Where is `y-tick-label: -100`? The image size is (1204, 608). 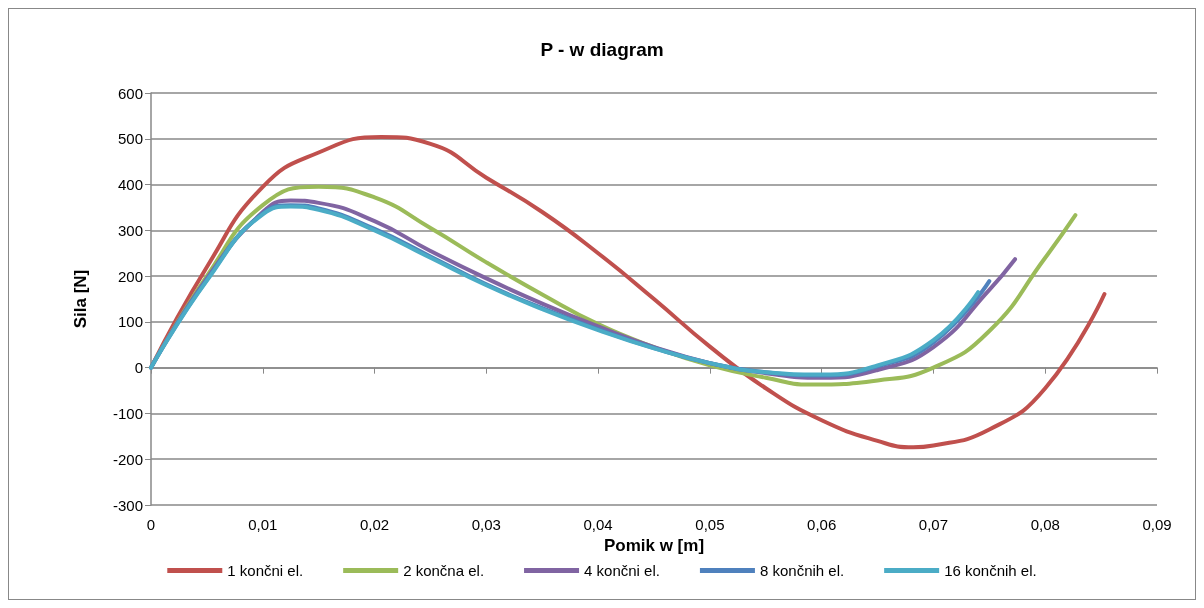
y-tick-label: -100 is located at coordinates (127, 413).